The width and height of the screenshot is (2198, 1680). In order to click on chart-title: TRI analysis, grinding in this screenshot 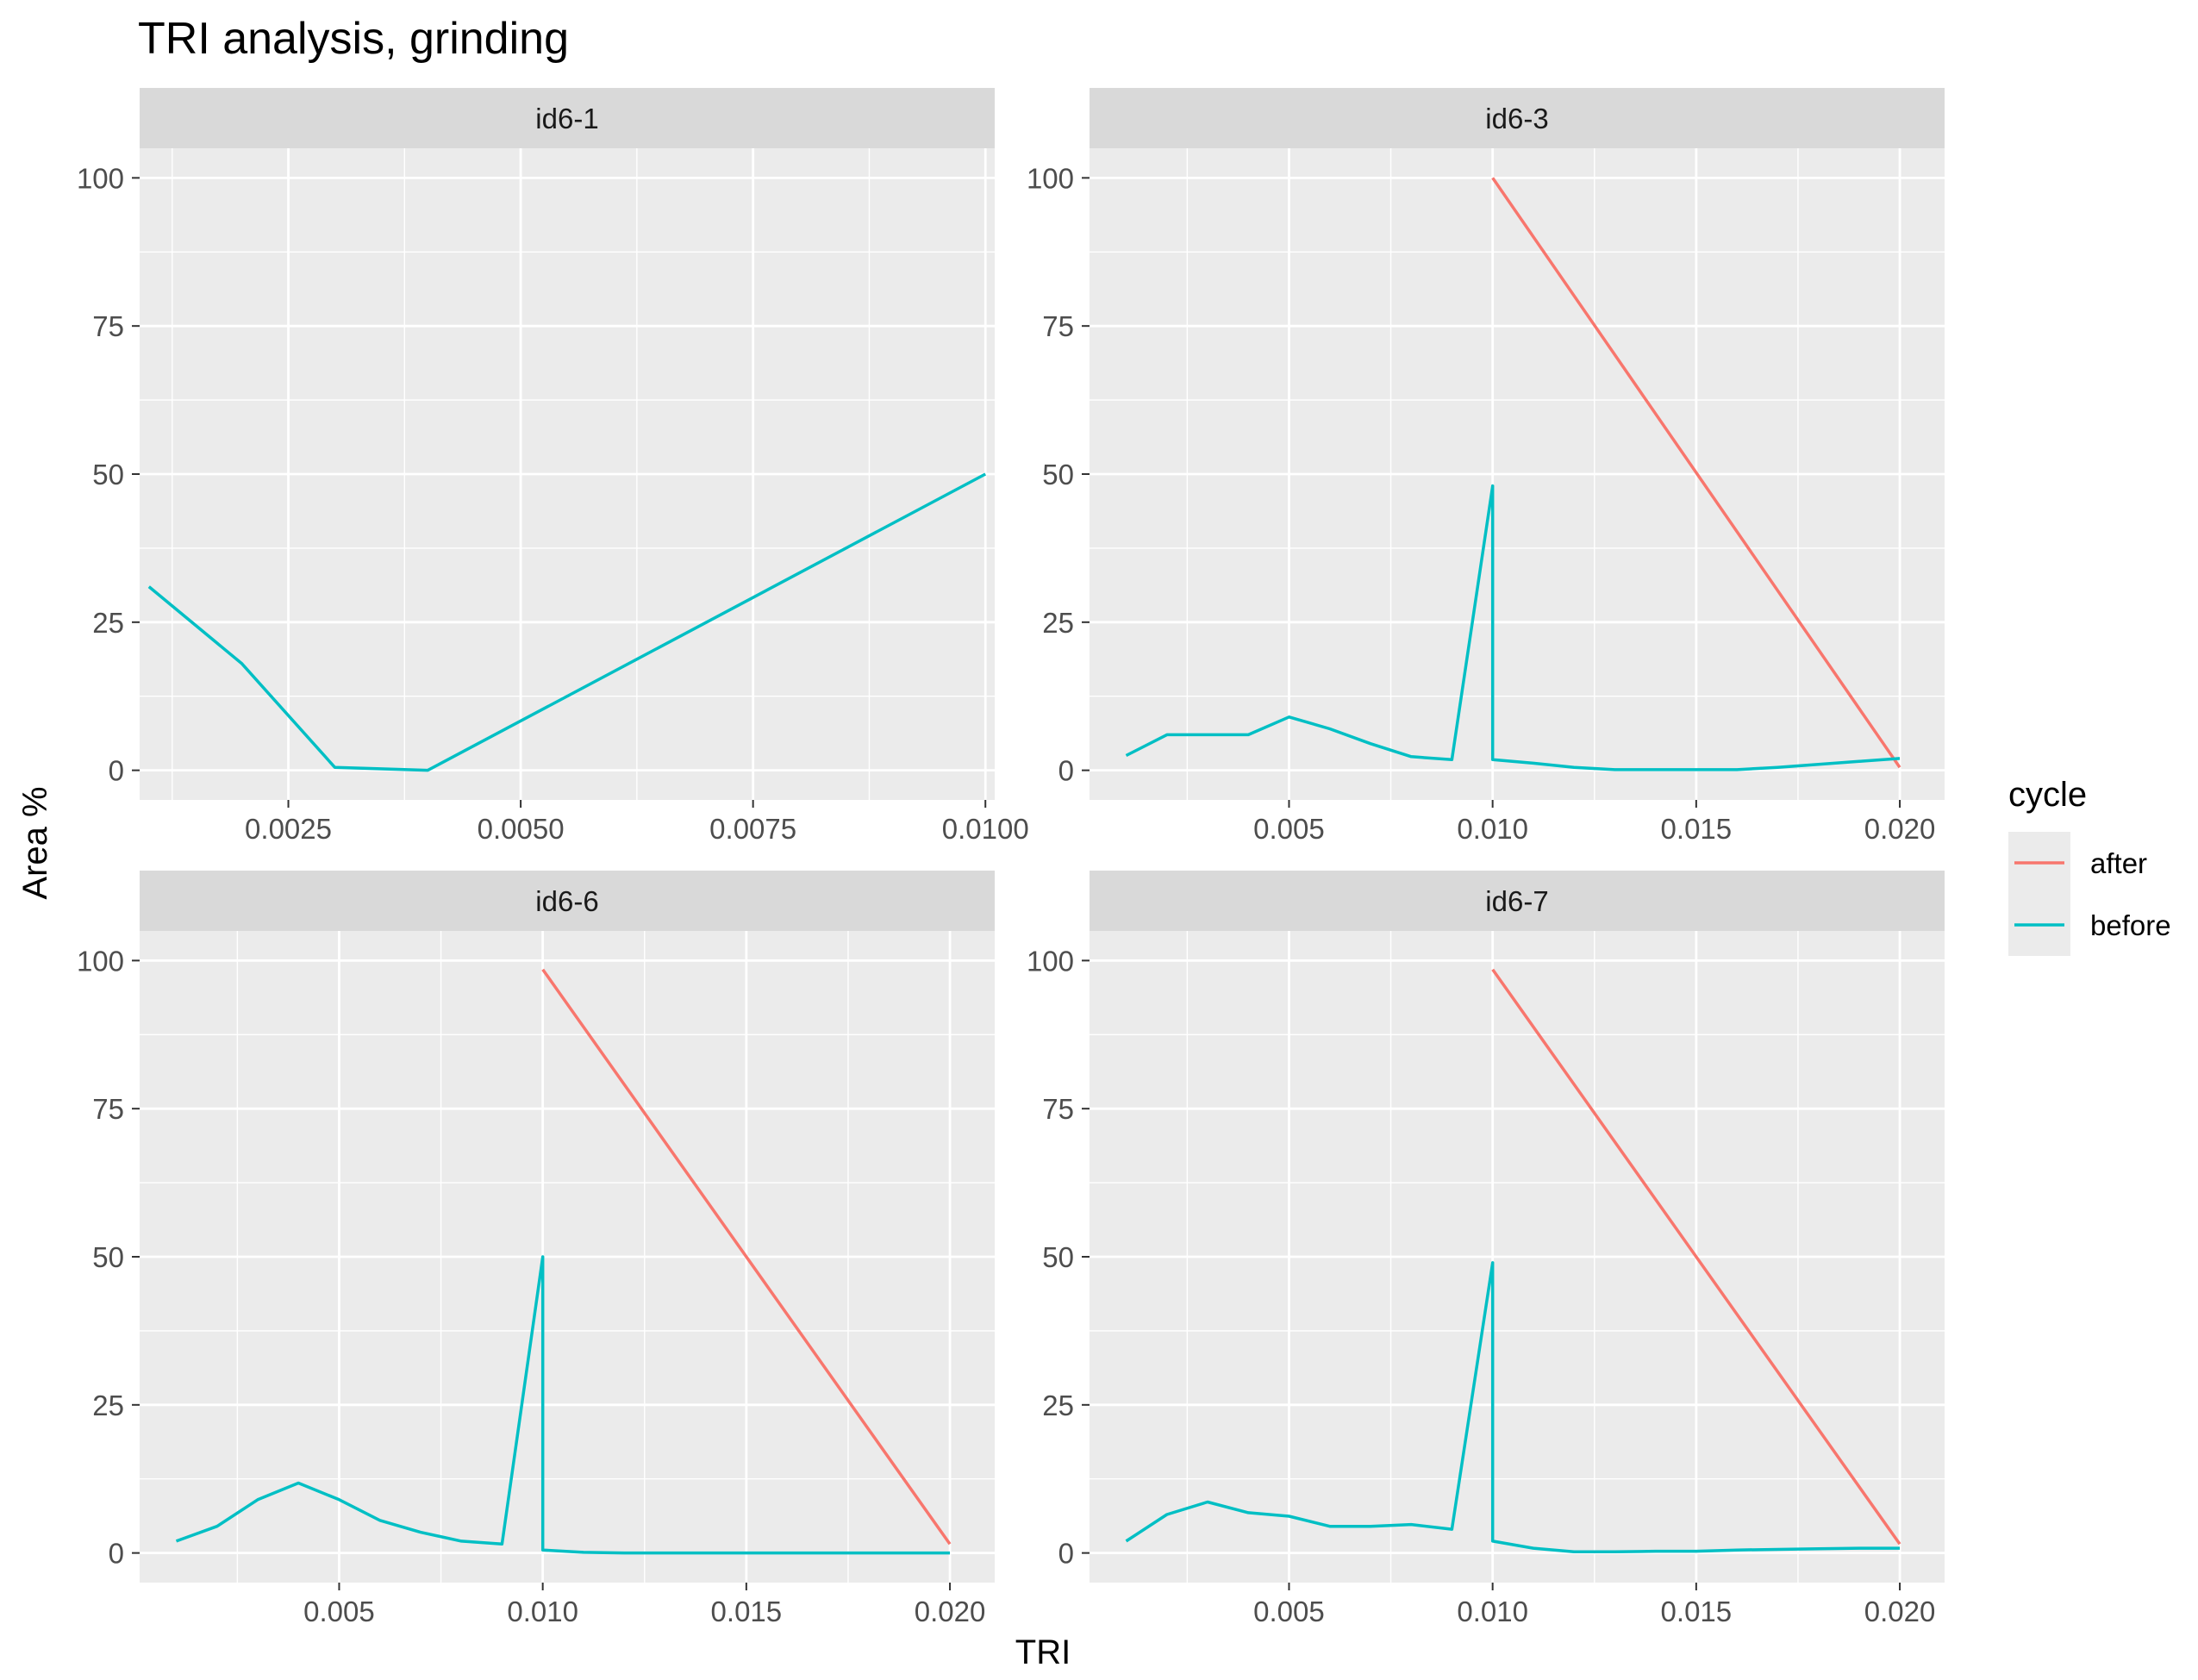, I will do `click(353, 39)`.